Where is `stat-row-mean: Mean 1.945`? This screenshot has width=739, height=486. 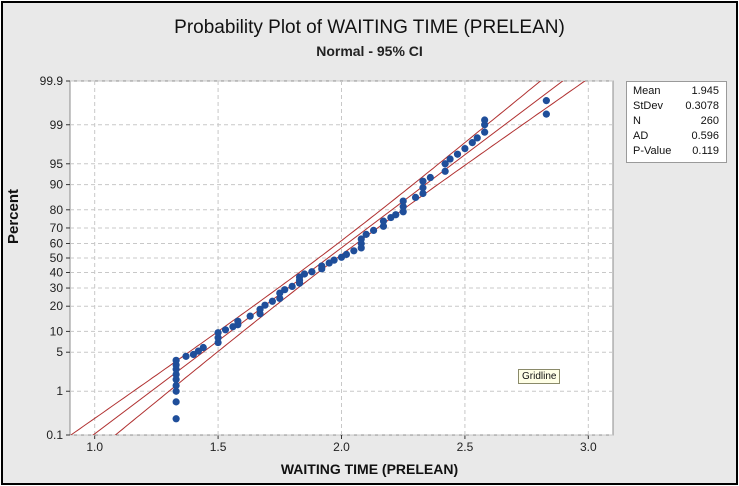 stat-row-mean: Mean 1.945 is located at coordinates (676, 91).